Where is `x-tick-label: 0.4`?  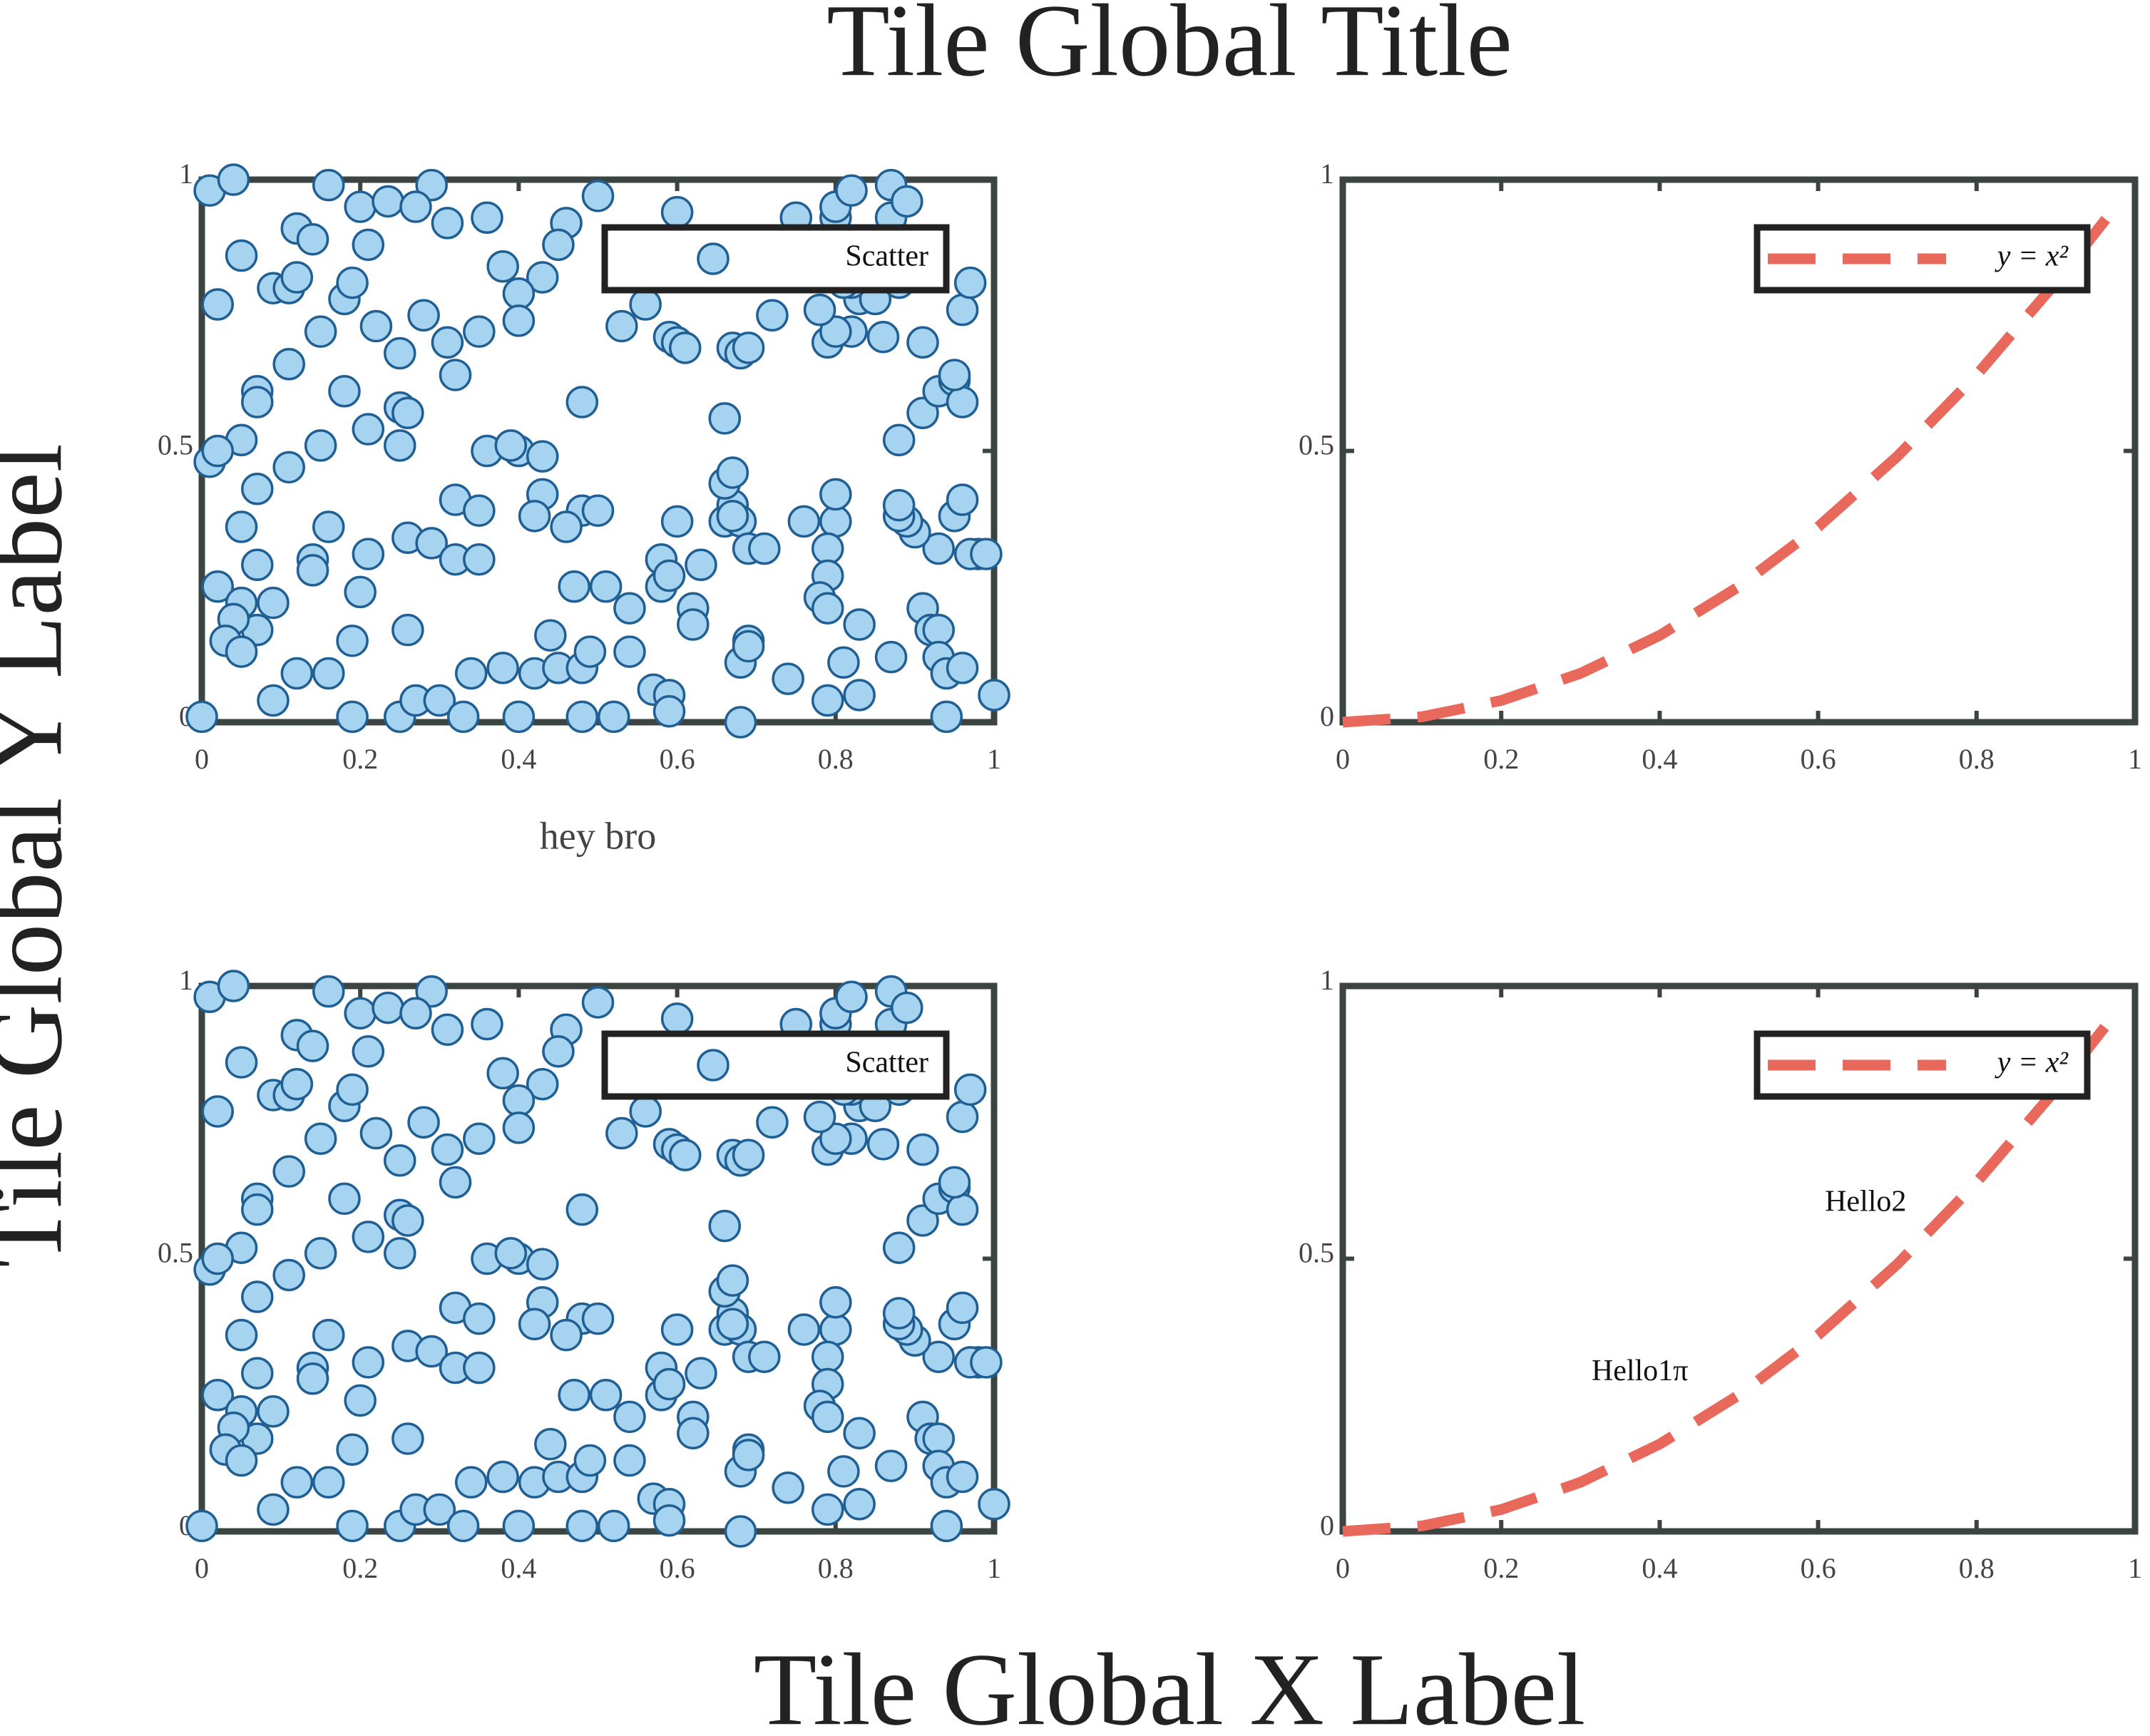
x-tick-label: 0.4 is located at coordinates (518, 1568).